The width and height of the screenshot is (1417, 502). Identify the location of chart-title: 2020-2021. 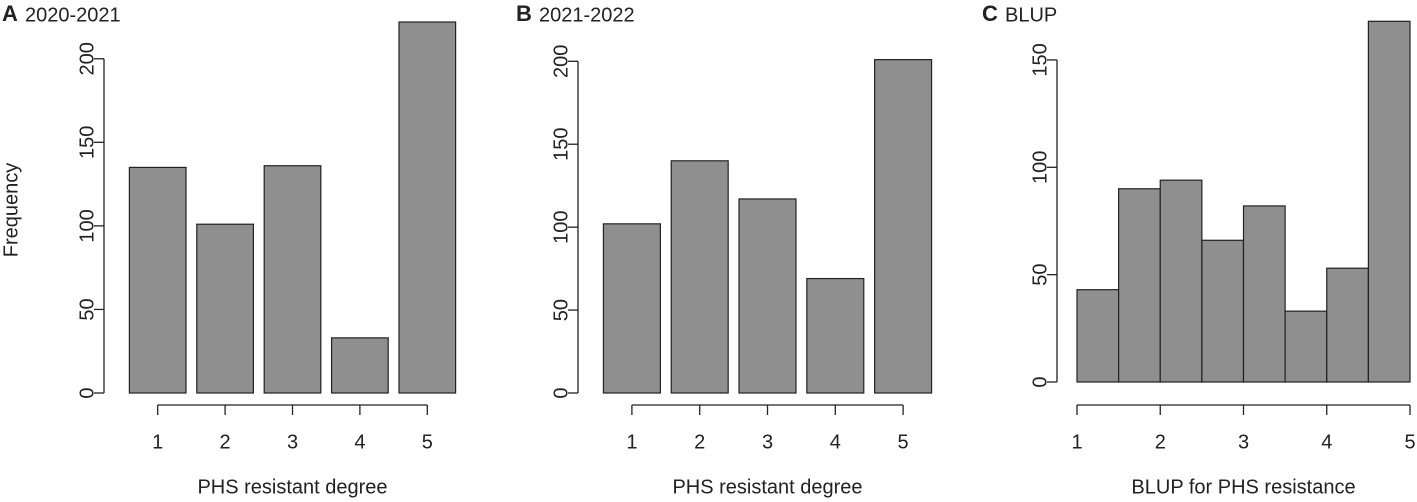
(73, 15).